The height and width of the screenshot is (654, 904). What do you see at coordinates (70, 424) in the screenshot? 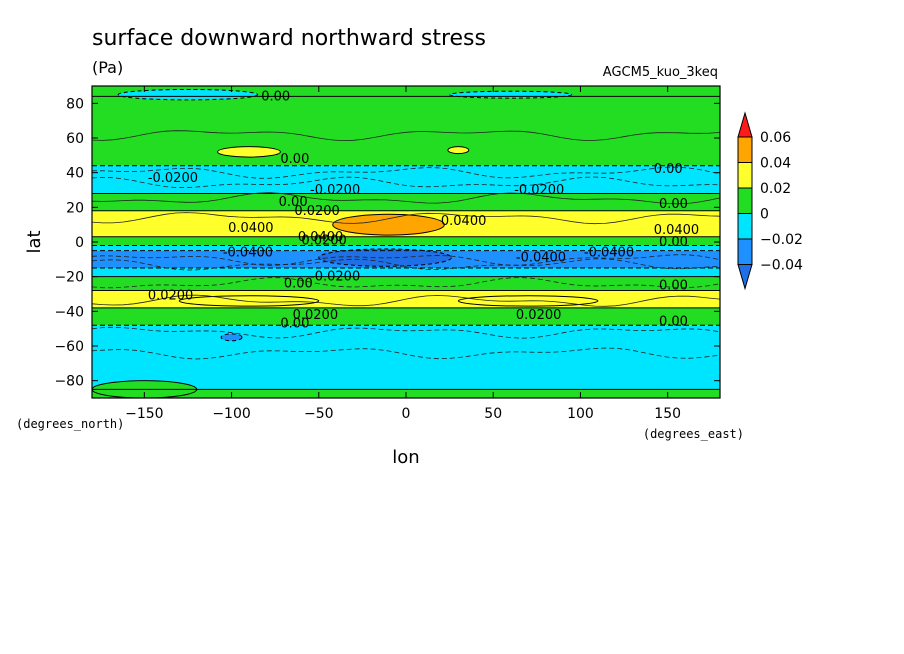
I see `lat-unit-label: (degrees_north)` at bounding box center [70, 424].